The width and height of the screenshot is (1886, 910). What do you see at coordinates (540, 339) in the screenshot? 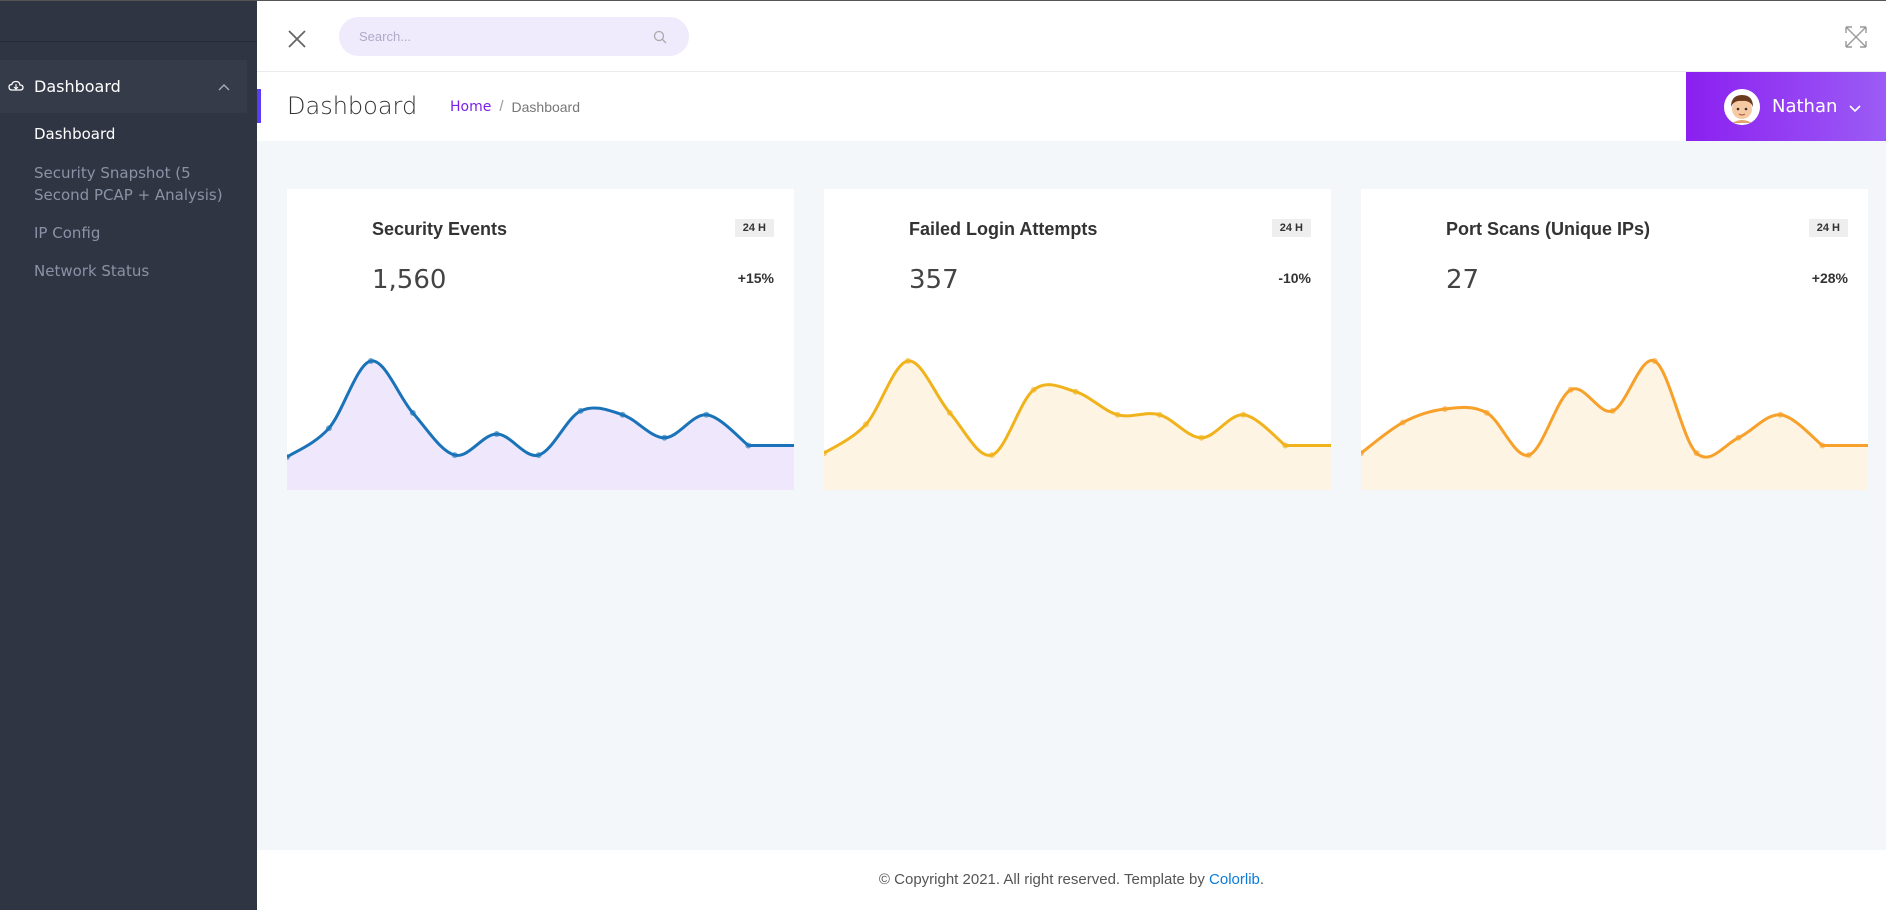
I see `stat-card-security-events: Security Events 24 H 1,560 +15%` at bounding box center [540, 339].